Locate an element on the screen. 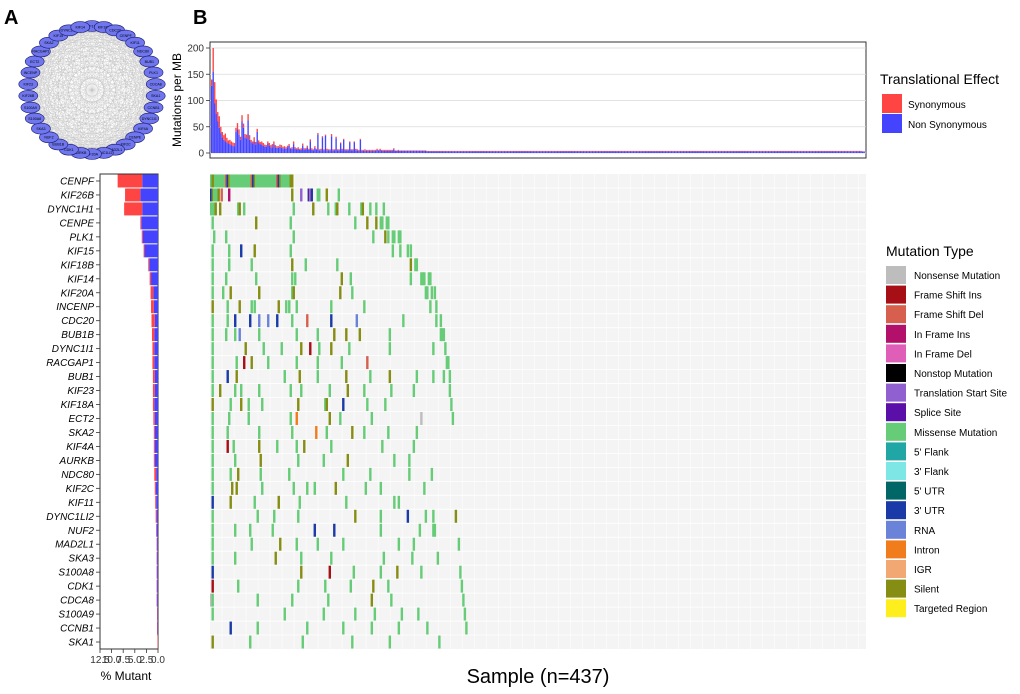 The width and height of the screenshot is (1020, 694). mutation-type-item: Silent is located at coordinates (912, 588).